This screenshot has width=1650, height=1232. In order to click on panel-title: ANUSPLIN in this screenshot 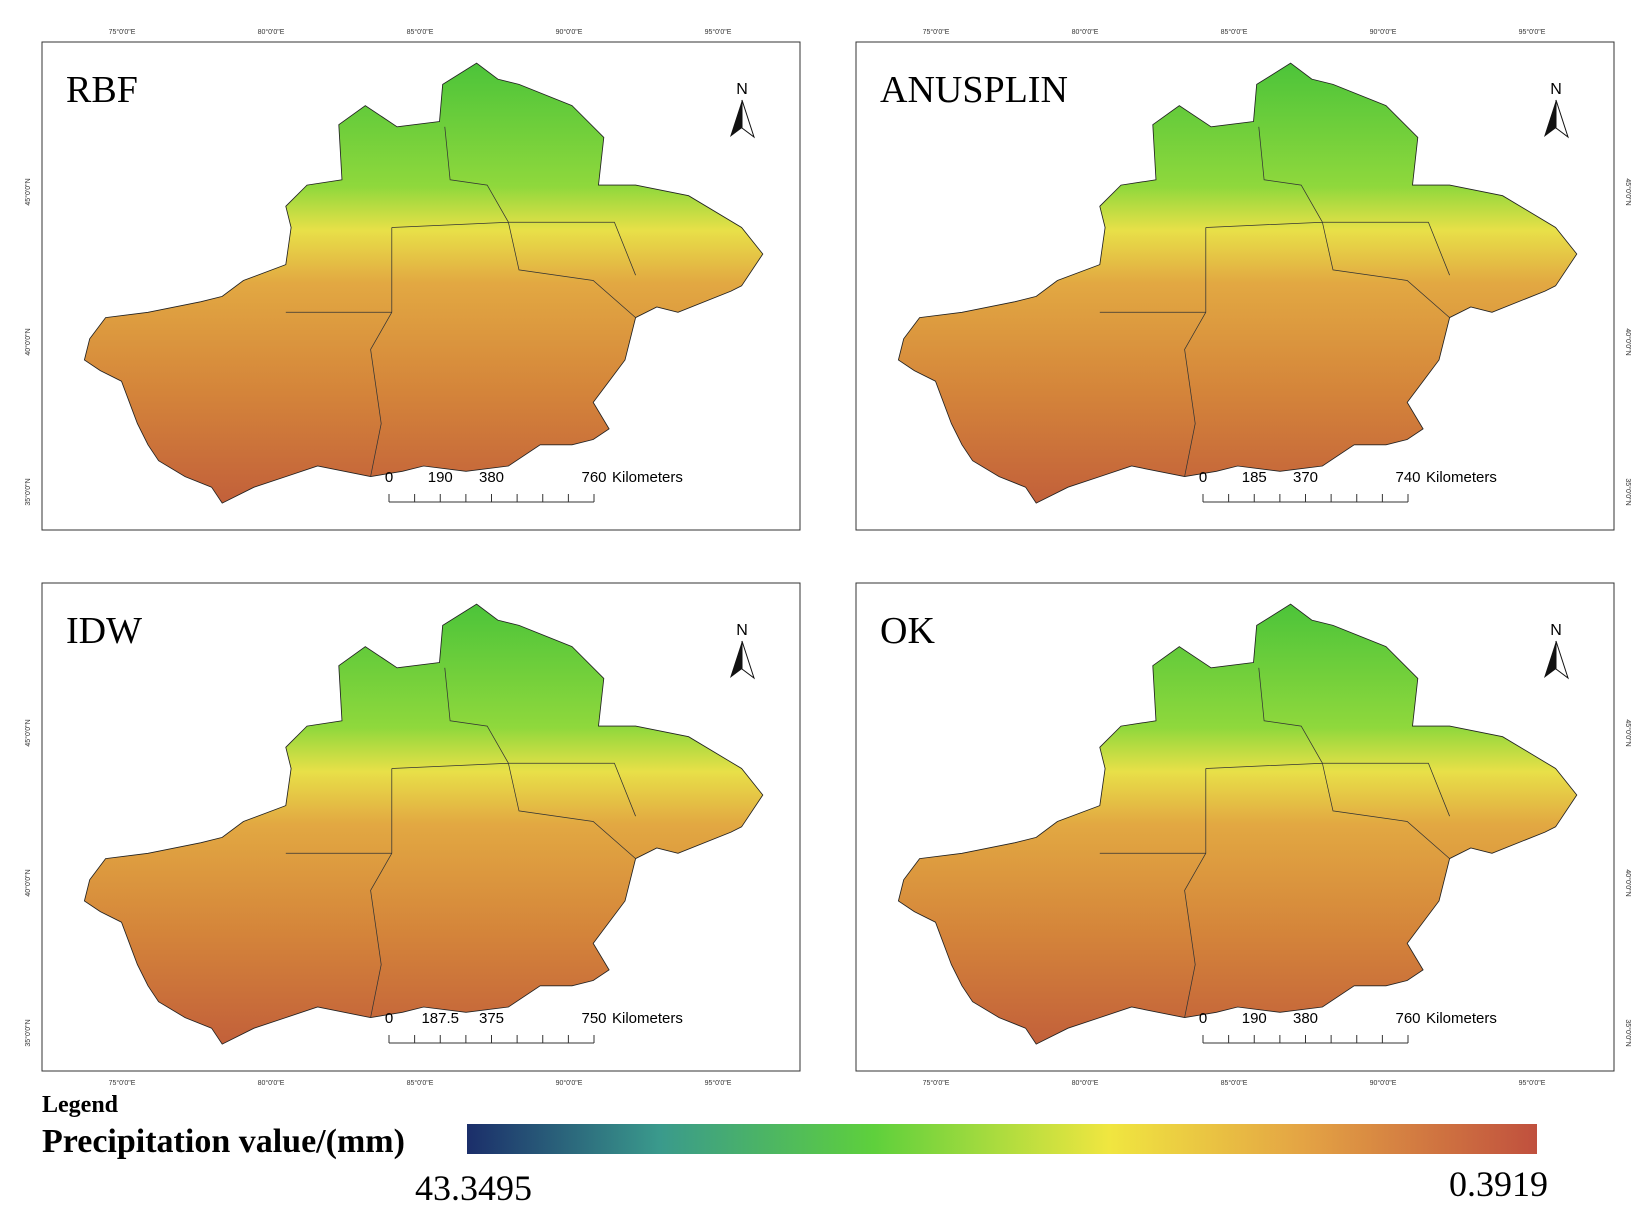, I will do `click(974, 90)`.